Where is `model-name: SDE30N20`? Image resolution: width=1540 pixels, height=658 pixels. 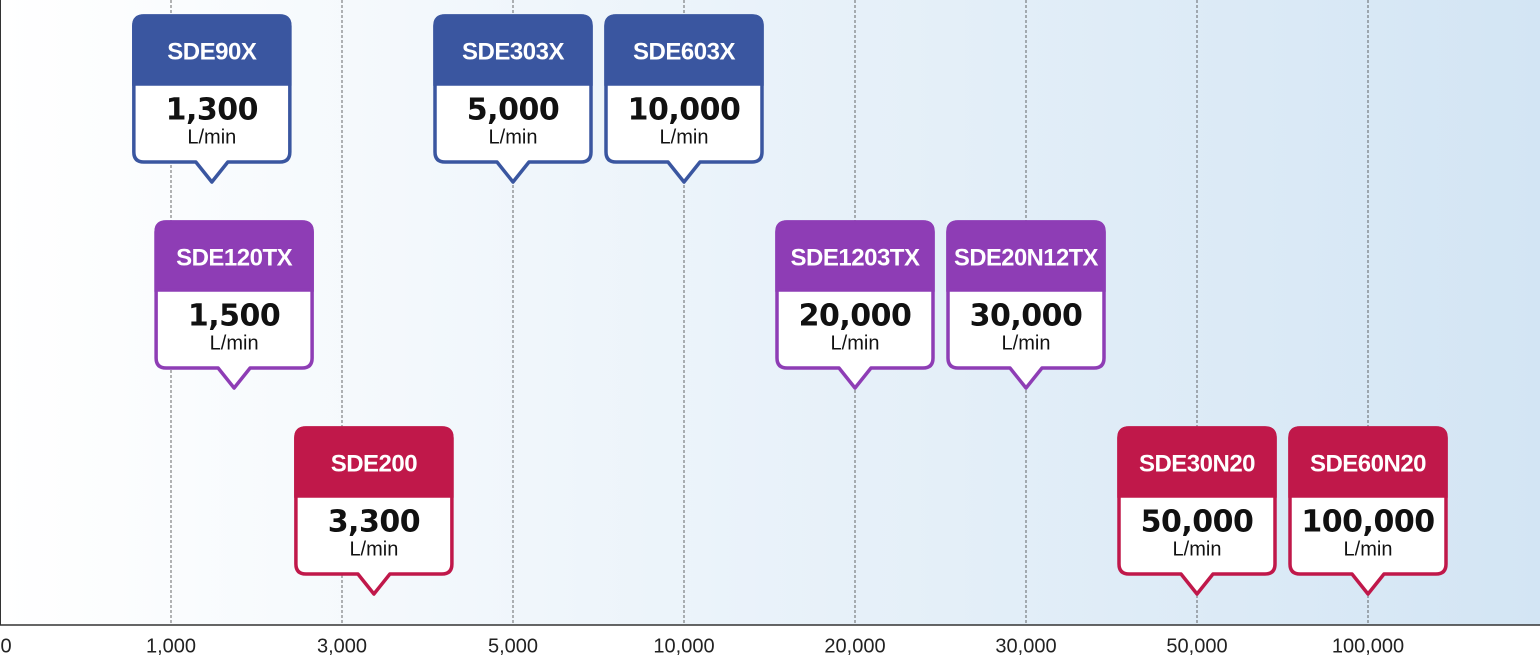
model-name: SDE30N20 is located at coordinates (1197, 463).